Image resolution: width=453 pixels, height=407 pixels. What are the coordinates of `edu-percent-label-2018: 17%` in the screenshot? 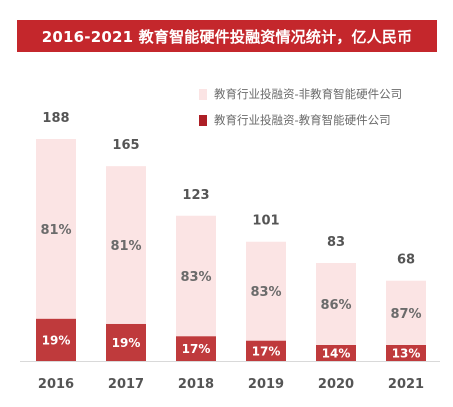 It's located at (196, 349).